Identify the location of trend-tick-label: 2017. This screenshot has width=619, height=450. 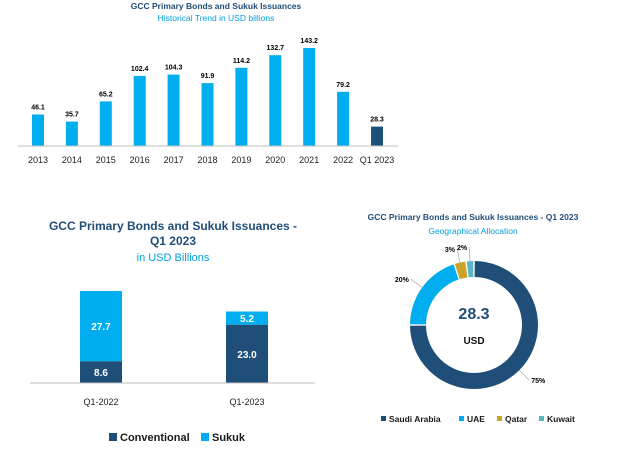
(174, 160).